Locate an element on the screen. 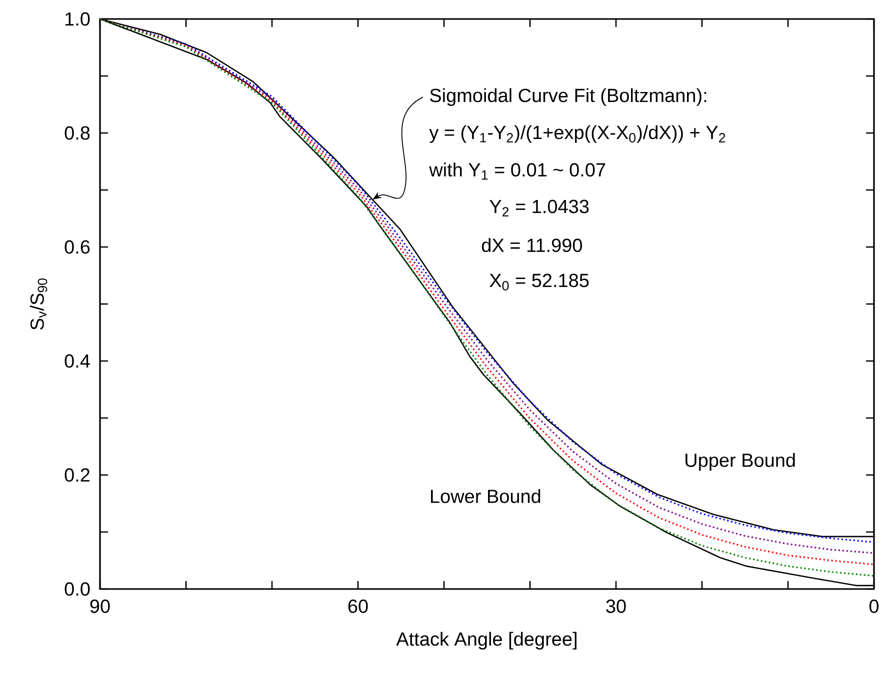 This screenshot has height=677, width=882. annotation: X$_{0}$ = 52.185 is located at coordinates (539, 282).